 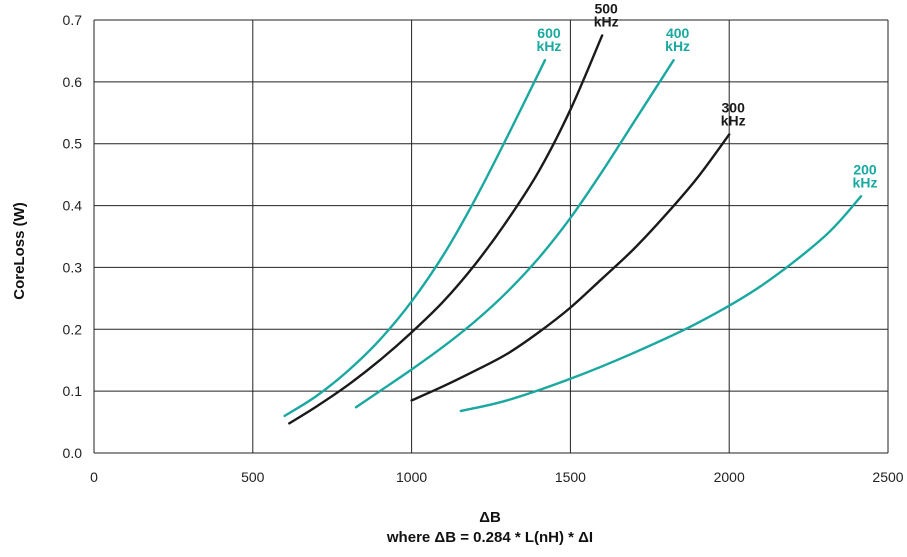 What do you see at coordinates (606, 8) in the screenshot?
I see `series-label-value: 500` at bounding box center [606, 8].